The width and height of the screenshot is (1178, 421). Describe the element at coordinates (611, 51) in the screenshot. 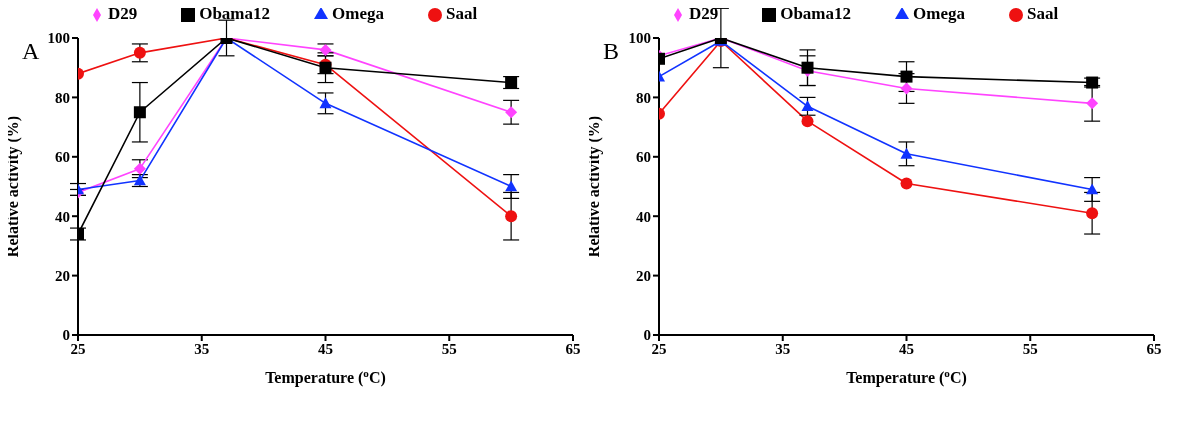

I see `chart-title: B` at that location.